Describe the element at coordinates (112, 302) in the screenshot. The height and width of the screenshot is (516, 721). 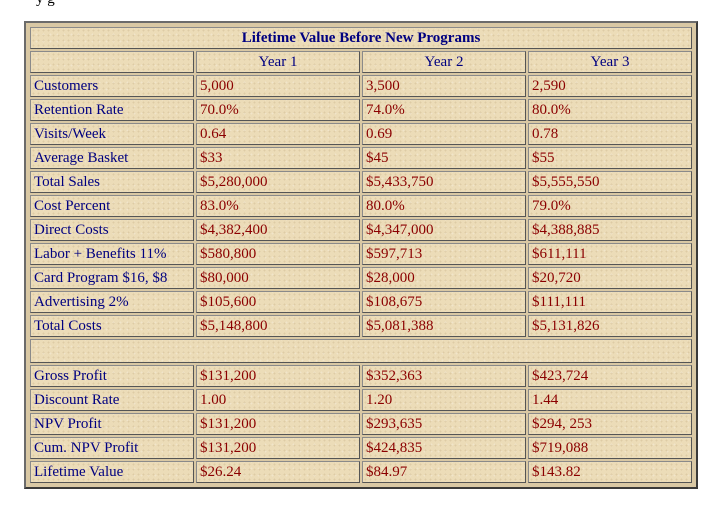
I see `row-label: Advertising 2%` at that location.